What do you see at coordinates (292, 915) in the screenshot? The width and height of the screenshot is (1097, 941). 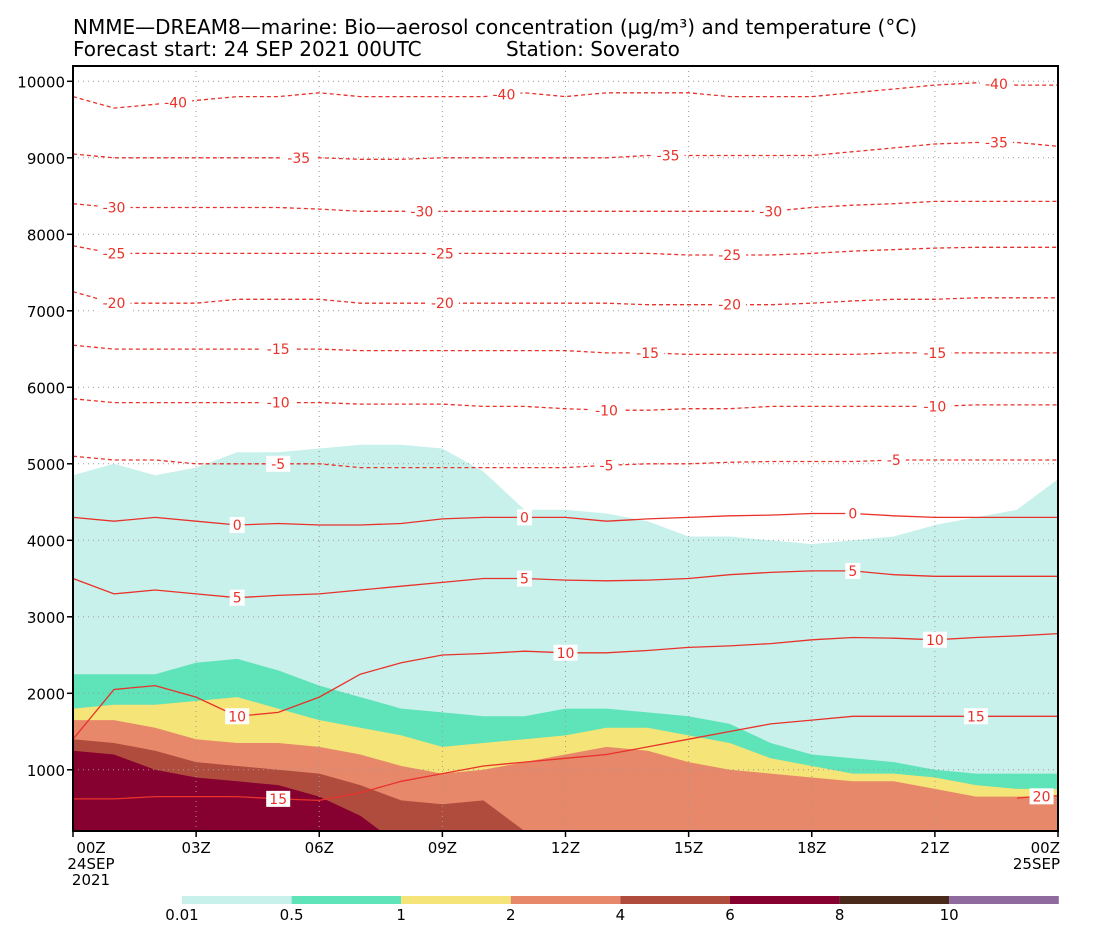 I see `legend-label: 0.5` at bounding box center [292, 915].